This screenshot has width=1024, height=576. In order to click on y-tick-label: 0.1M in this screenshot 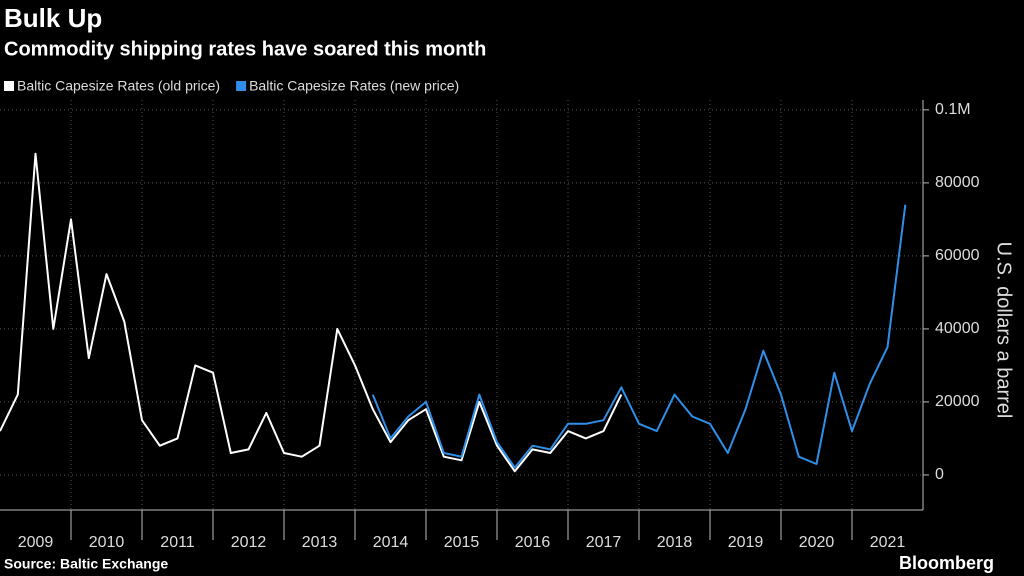, I will do `click(953, 109)`.